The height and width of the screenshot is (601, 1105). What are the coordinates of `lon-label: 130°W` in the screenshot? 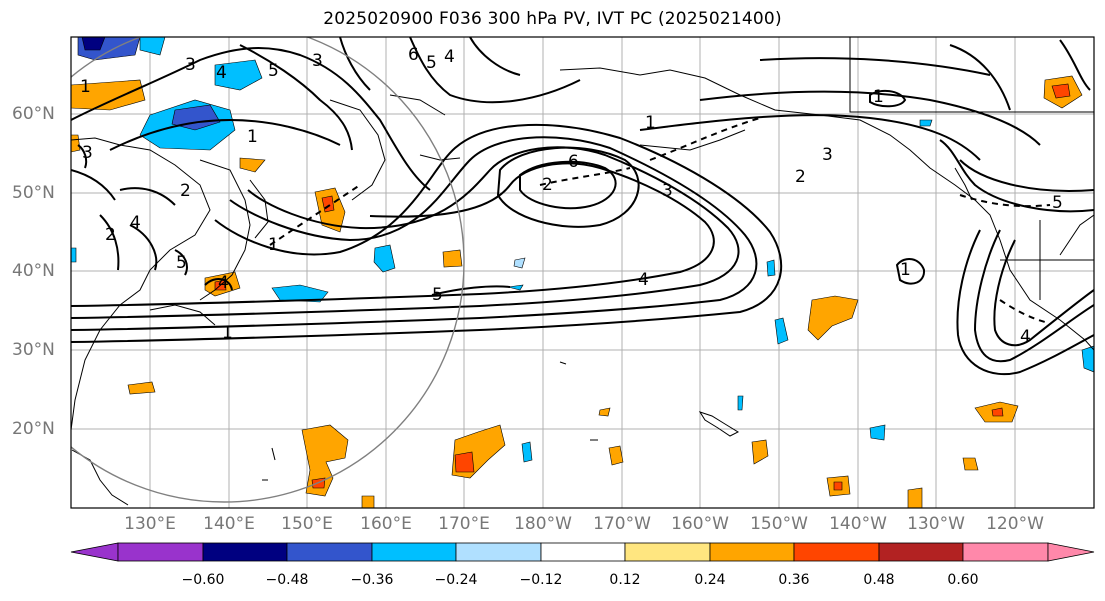 It's located at (936, 524).